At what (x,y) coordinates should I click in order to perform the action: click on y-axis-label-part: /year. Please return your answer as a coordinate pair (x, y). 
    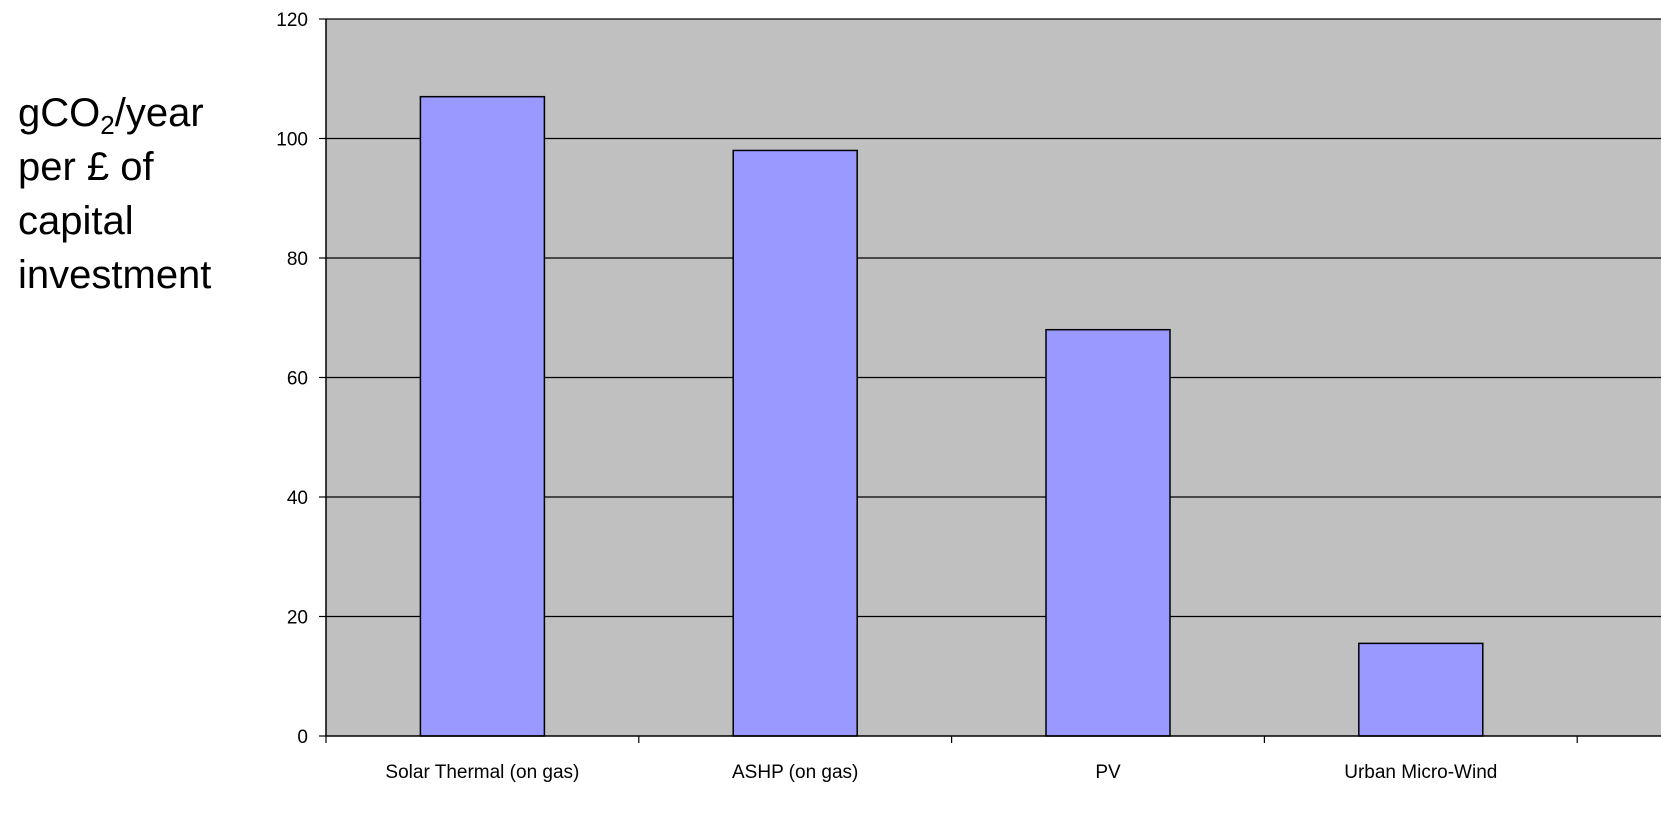
    Looking at the image, I should click on (159, 113).